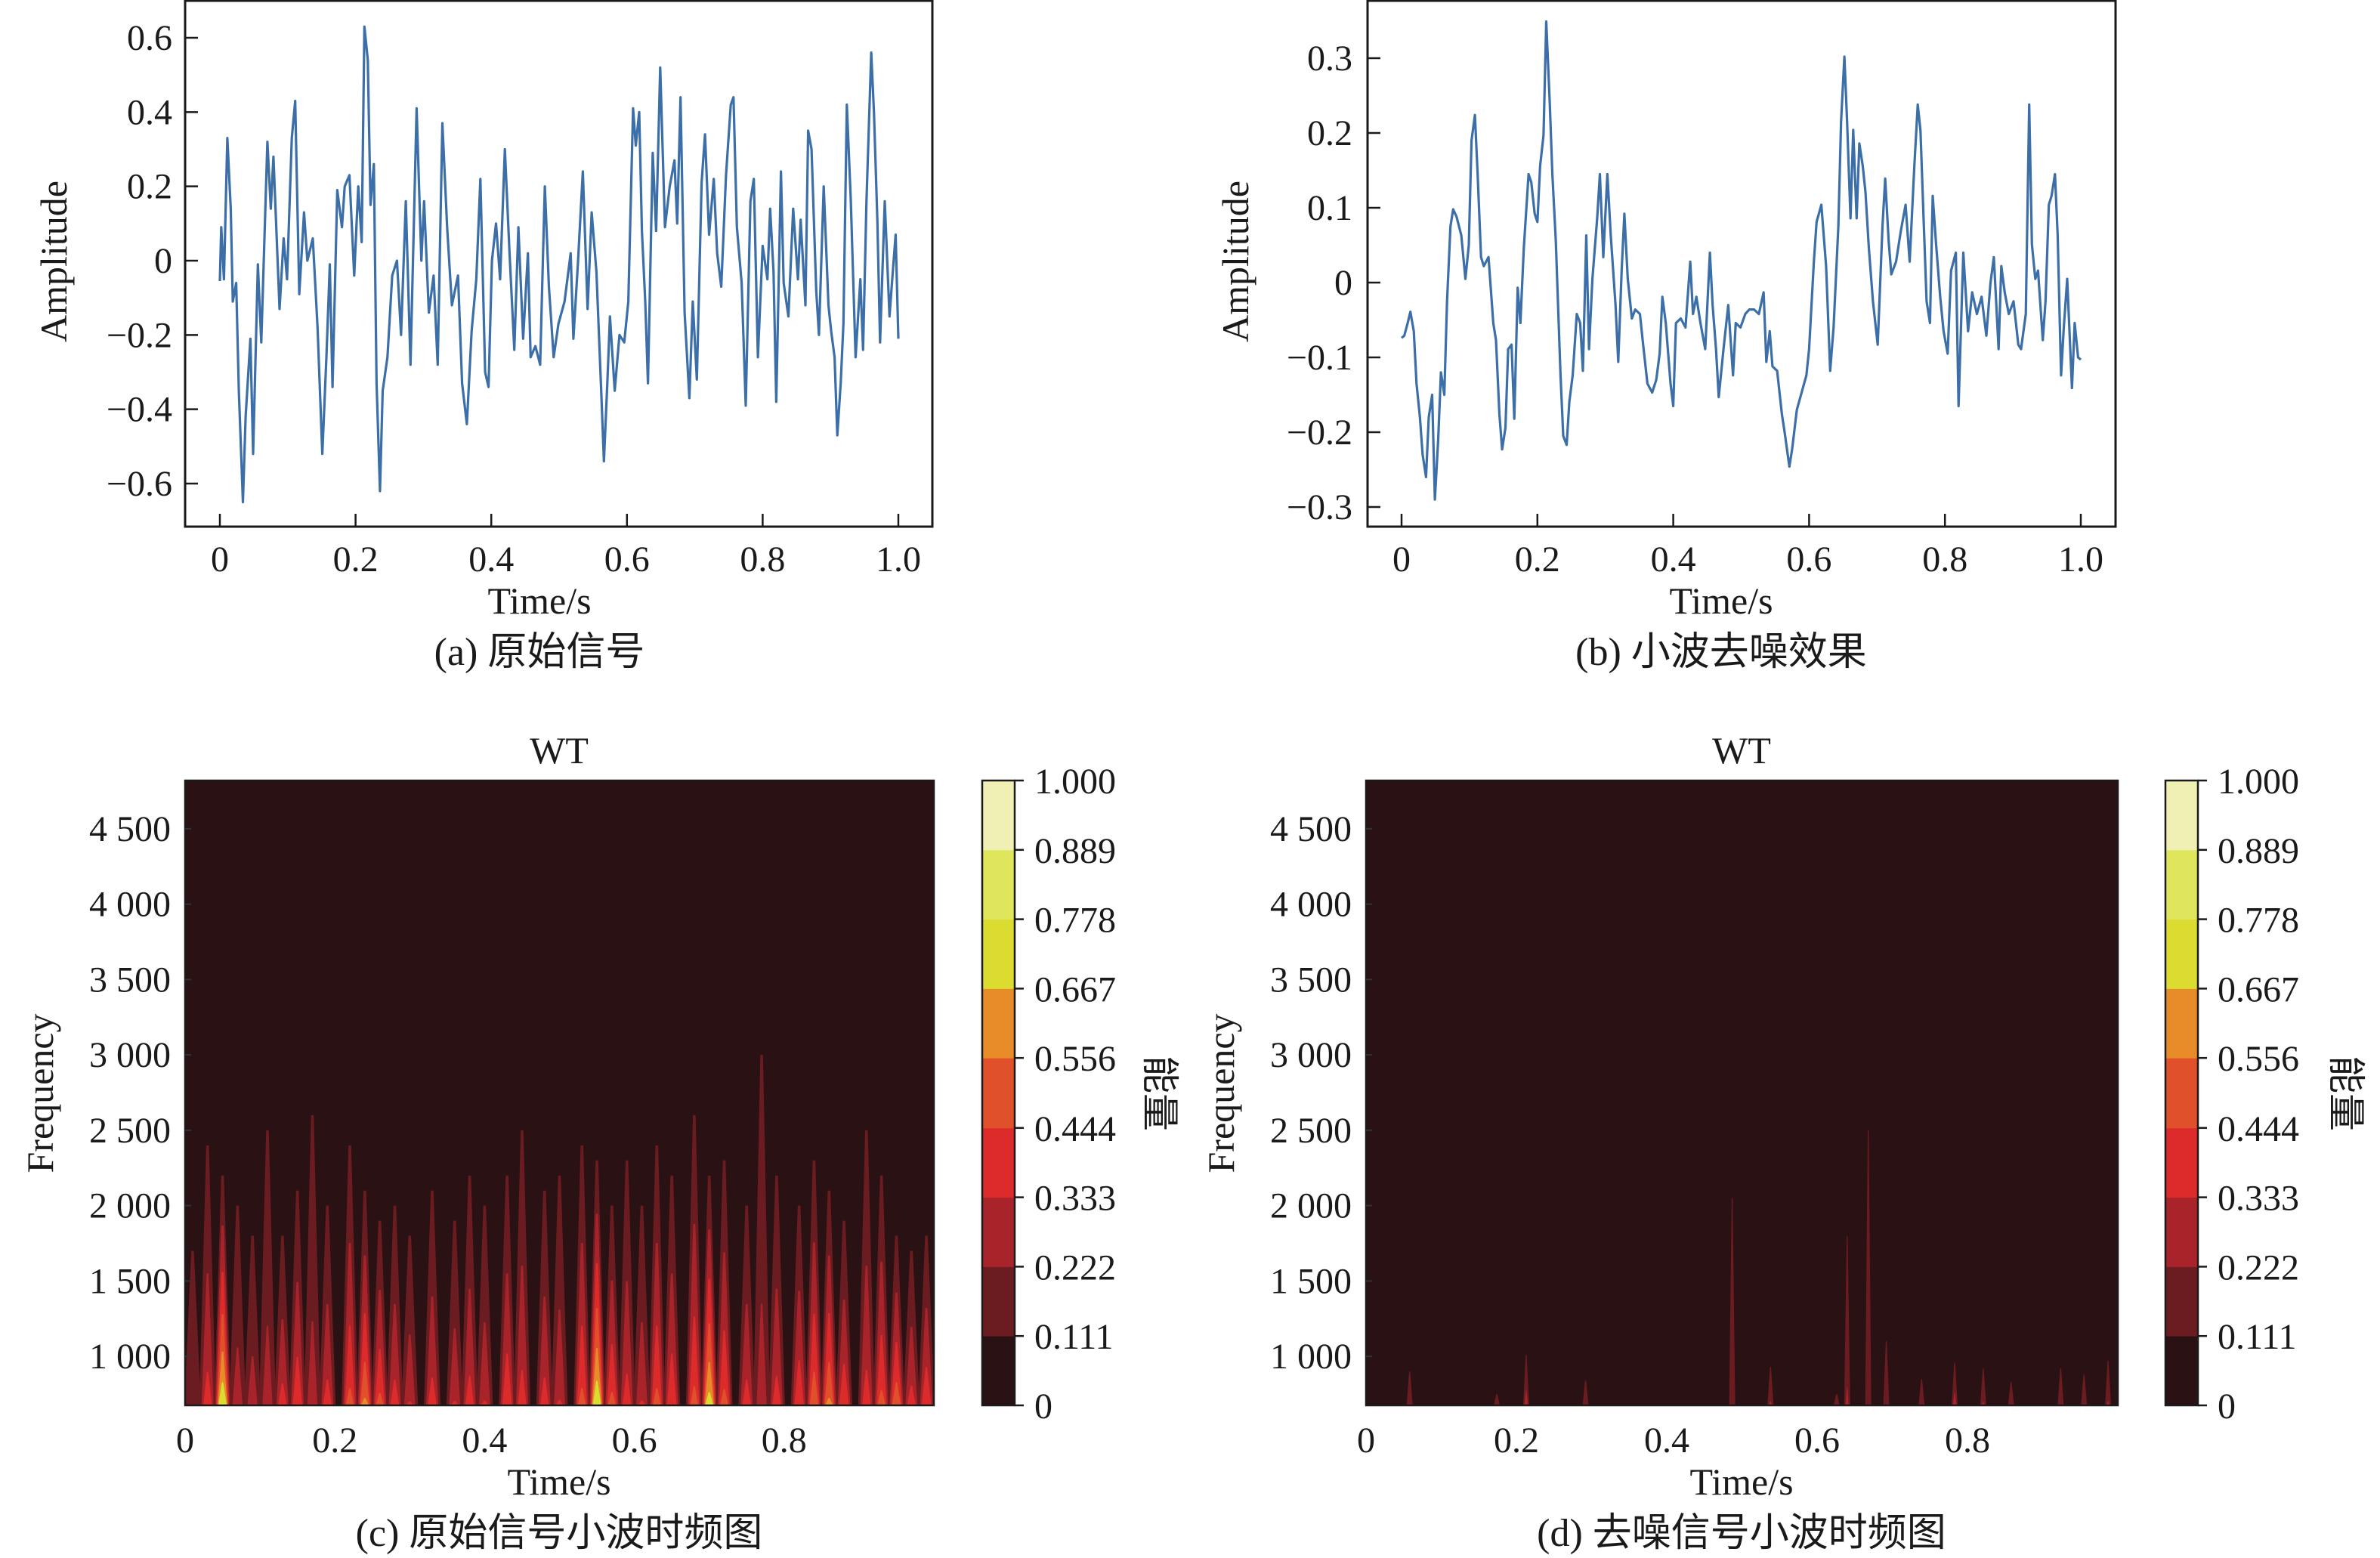 The image size is (2380, 1558). Describe the element at coordinates (139, 484) in the screenshot. I see `y-tick-label: −0.6` at that location.